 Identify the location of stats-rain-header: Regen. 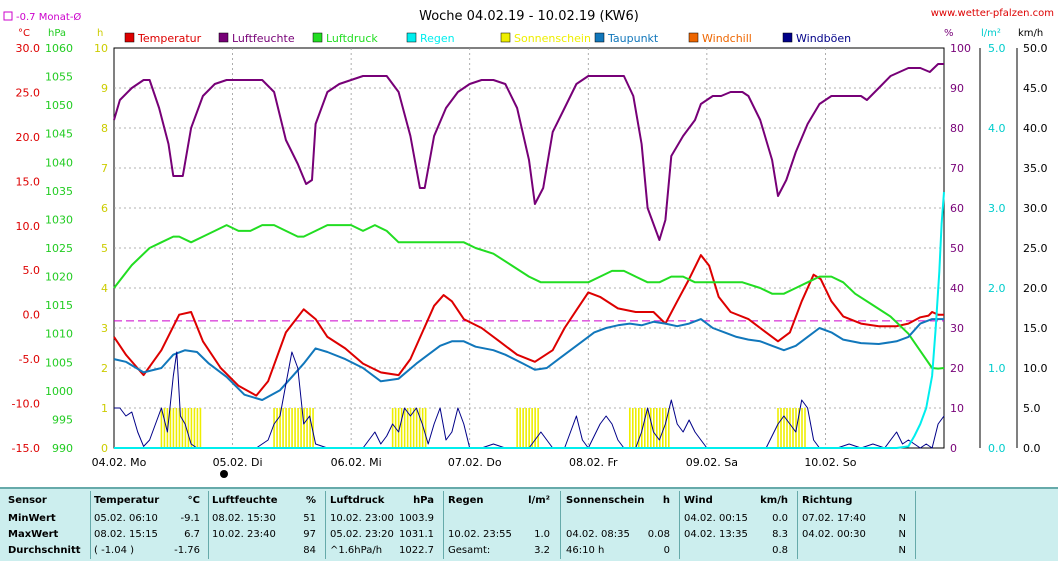
(466, 500).